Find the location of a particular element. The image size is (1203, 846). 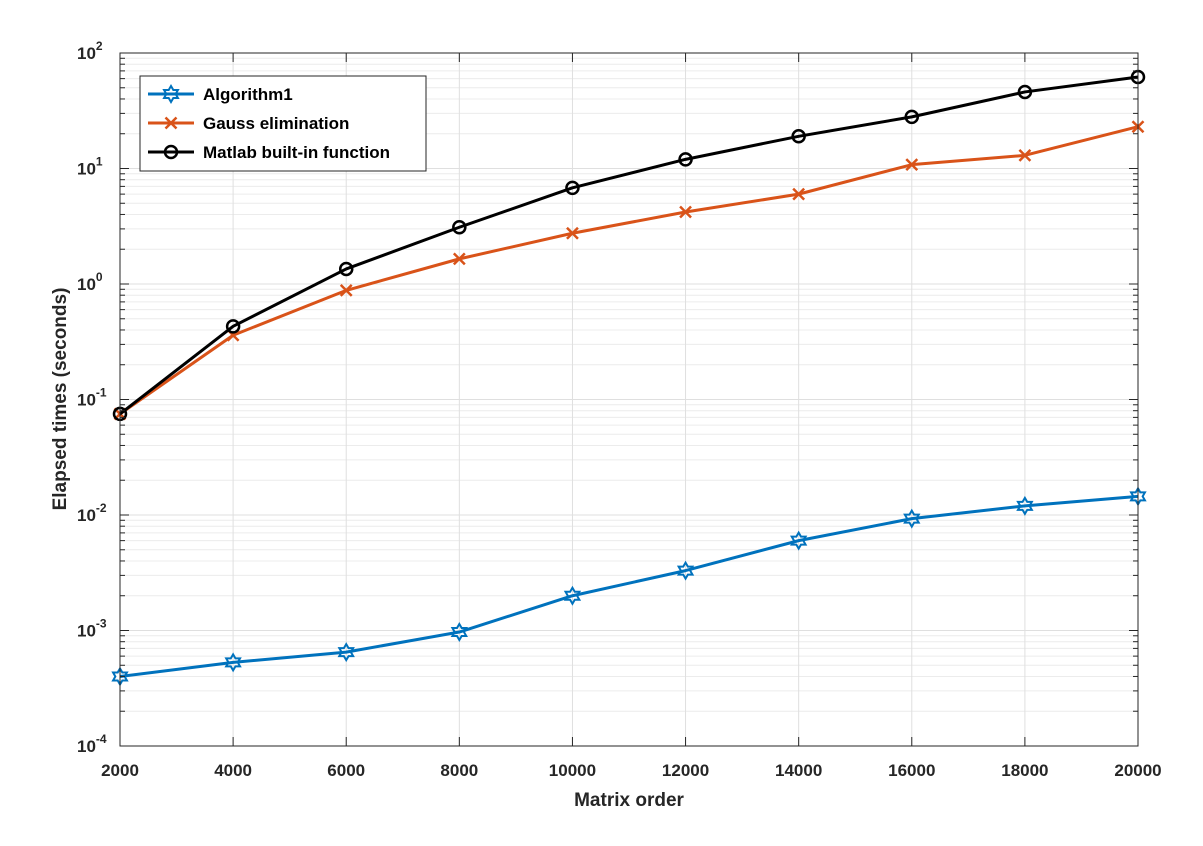

y-tick-label: 10⁰ is located at coordinates (90, 282).